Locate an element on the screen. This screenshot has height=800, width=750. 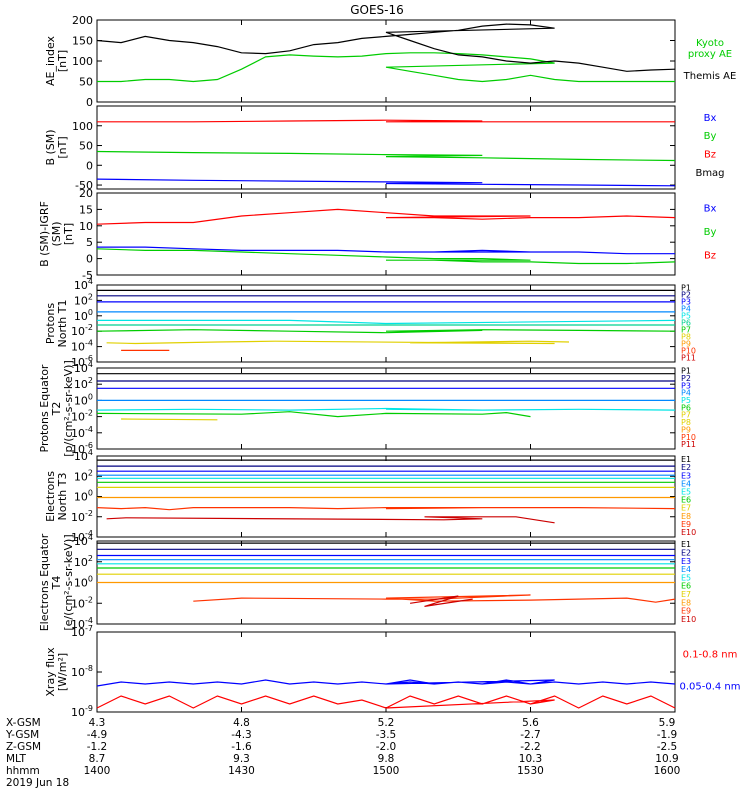
y-axis-label: [e/(cm²-s-sr-keV)] is located at coordinates (68, 582).